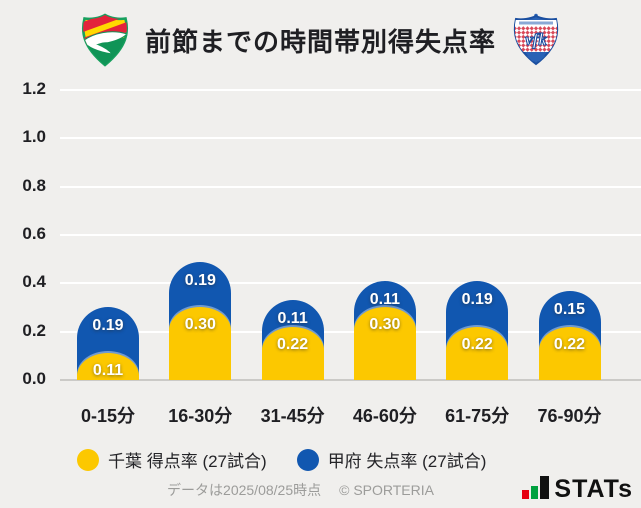 The image size is (641, 508). What do you see at coordinates (569, 344) in the screenshot?
I see `chiba-value-label-76-90分: 0.22` at bounding box center [569, 344].